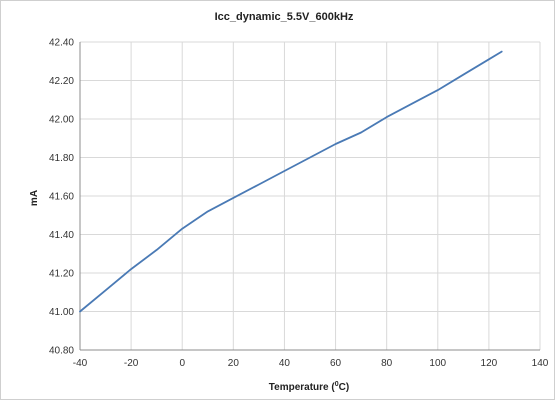 The height and width of the screenshot is (400, 555). Describe the element at coordinates (61, 120) in the screenshot. I see `y-tick-label: 42.00` at that location.